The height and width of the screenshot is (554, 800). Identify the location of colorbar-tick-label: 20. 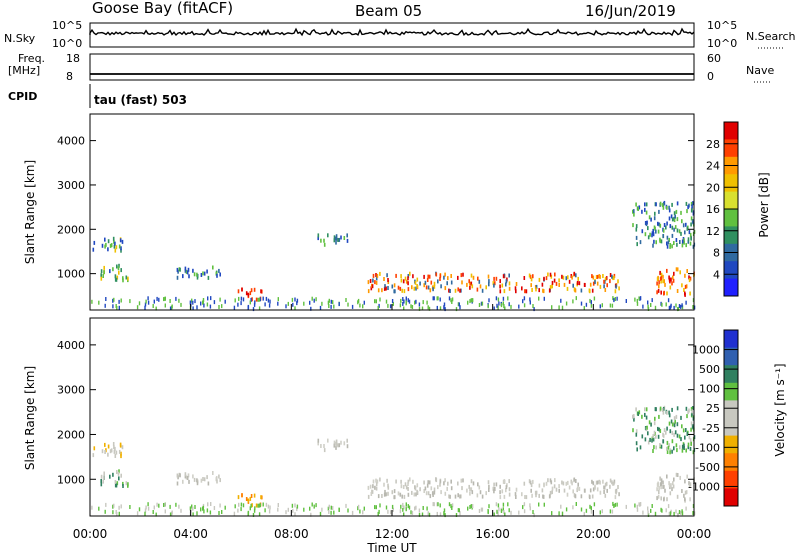
(713, 187).